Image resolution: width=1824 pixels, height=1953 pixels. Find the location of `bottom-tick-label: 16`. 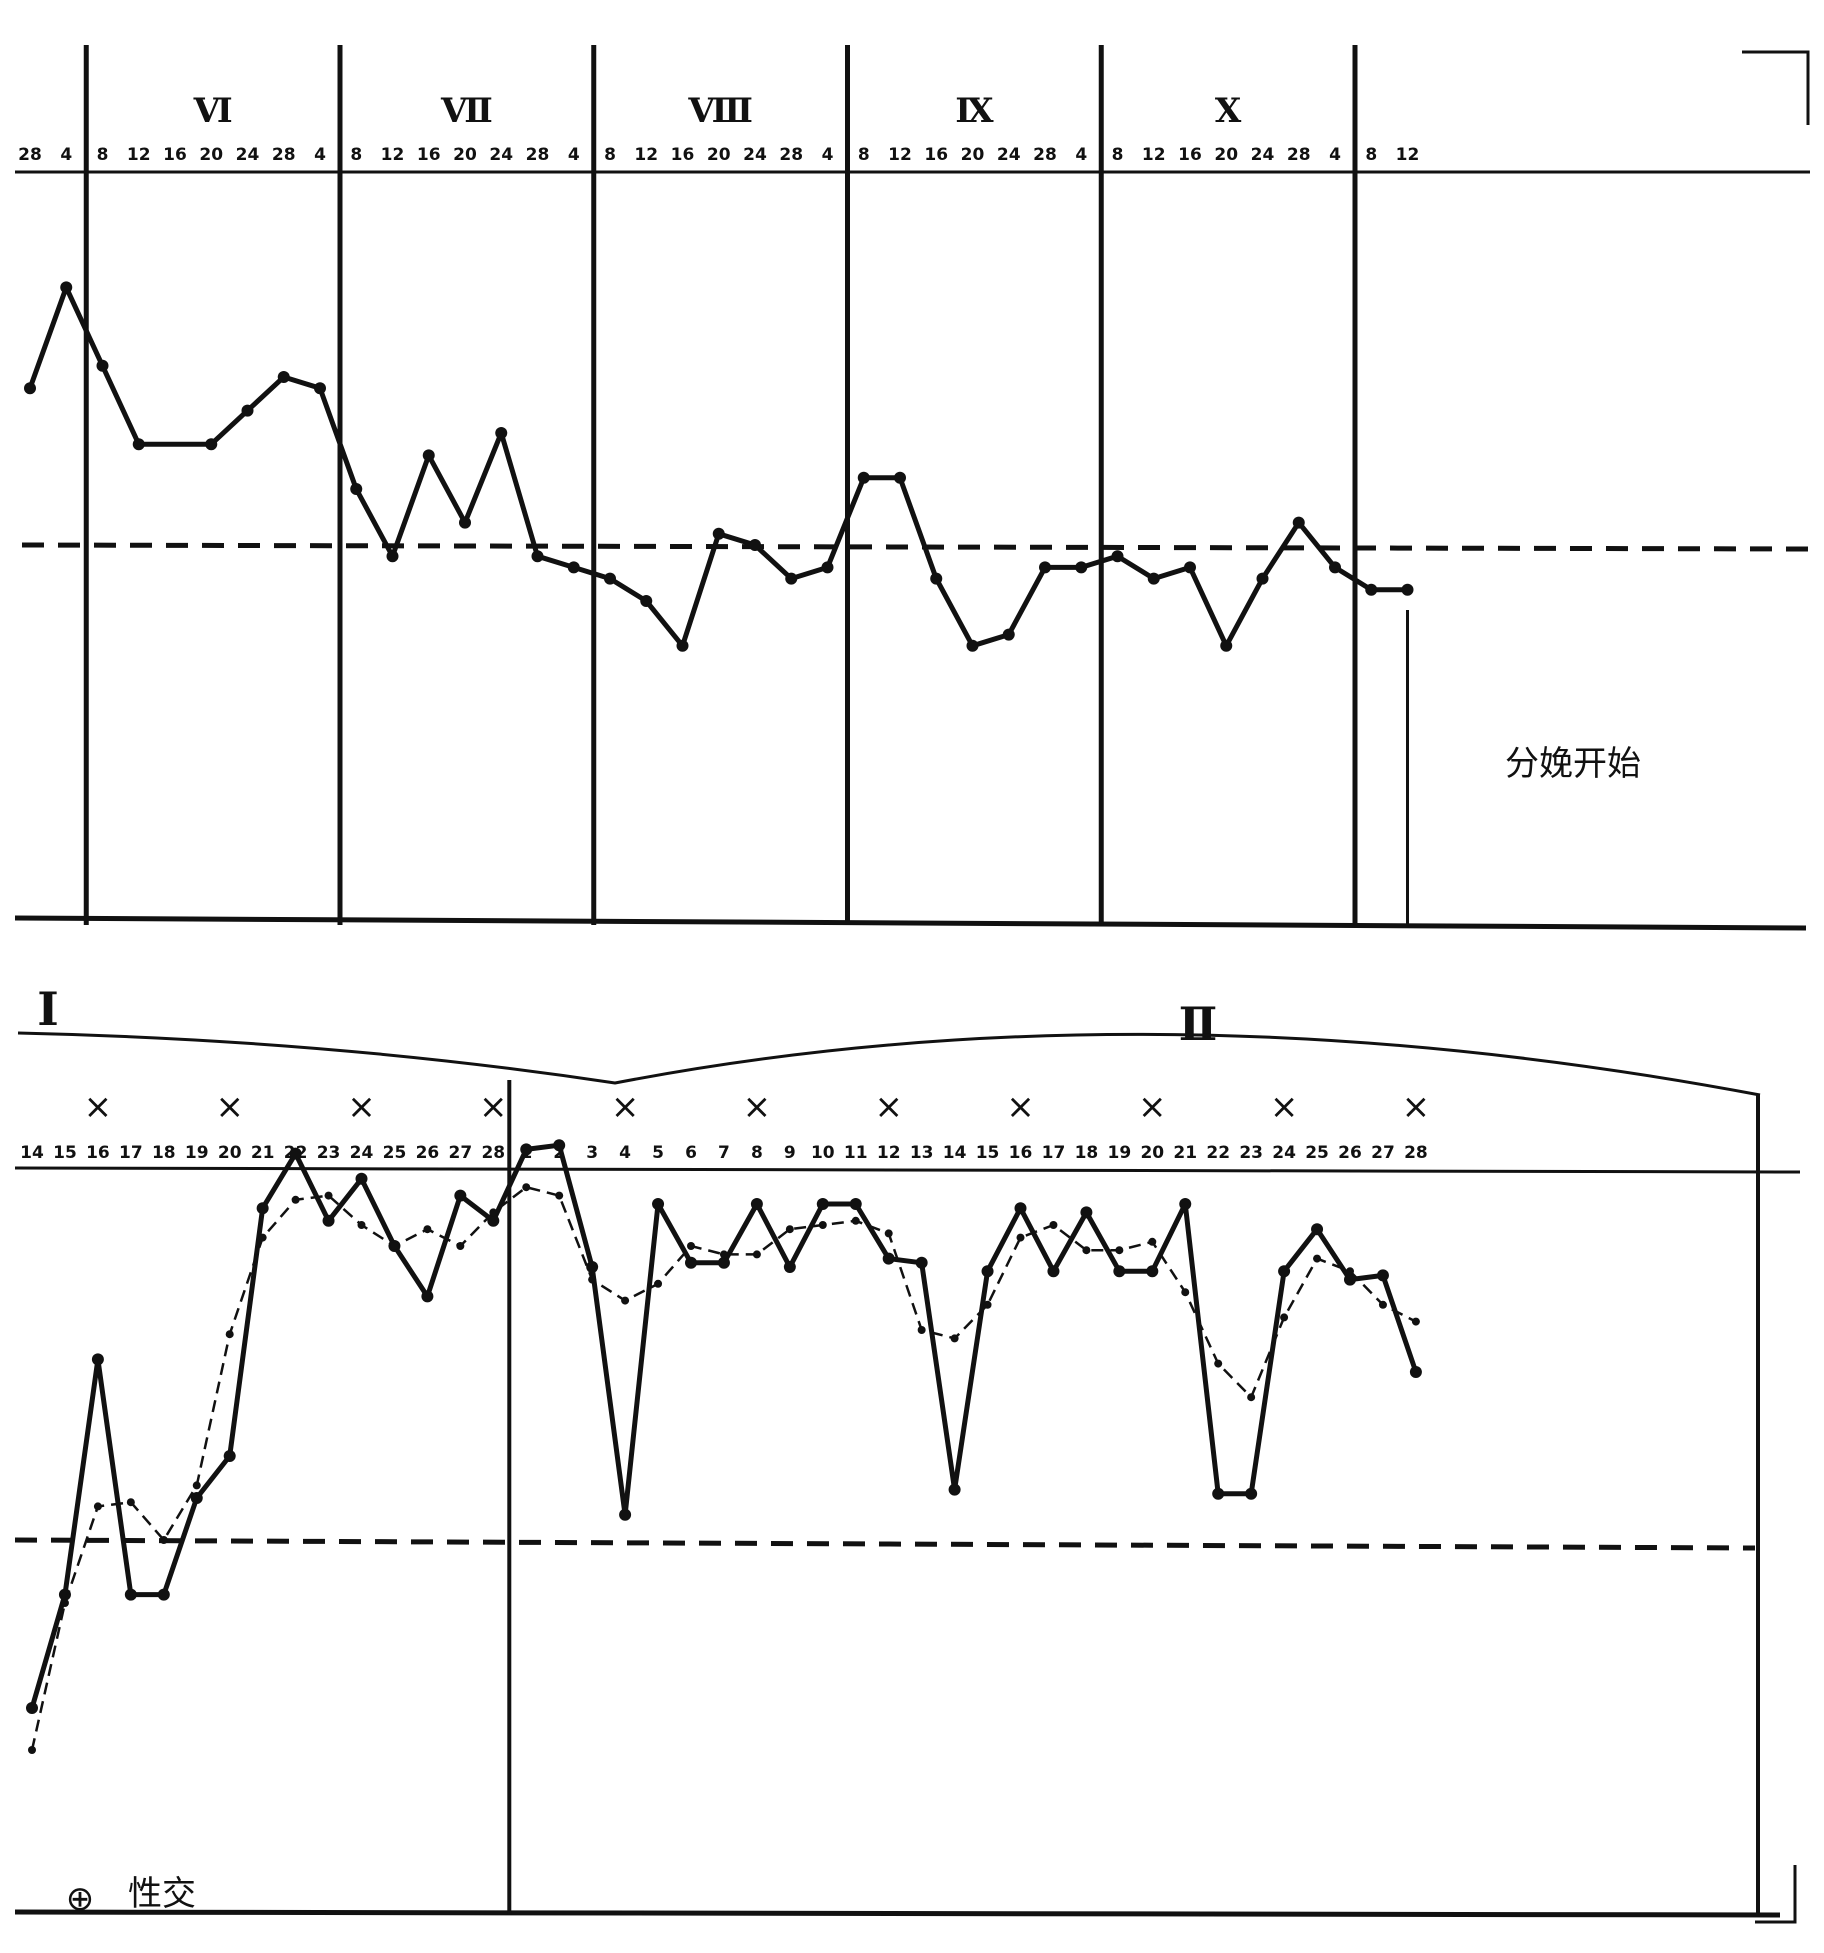

bottom-tick-label: 16 is located at coordinates (98, 1153).